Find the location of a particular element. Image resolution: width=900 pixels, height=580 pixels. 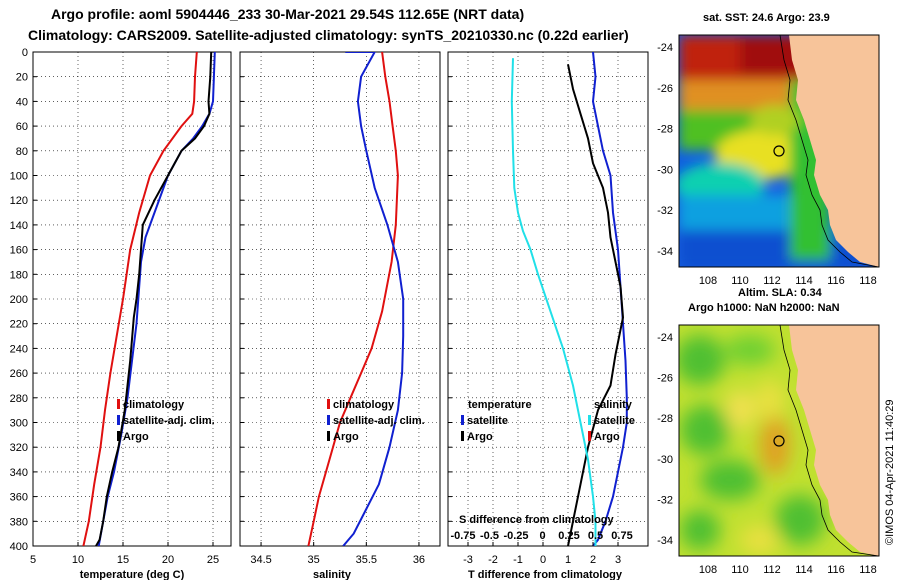

legend-label-t-argo: Argo is located at coordinates (480, 437).